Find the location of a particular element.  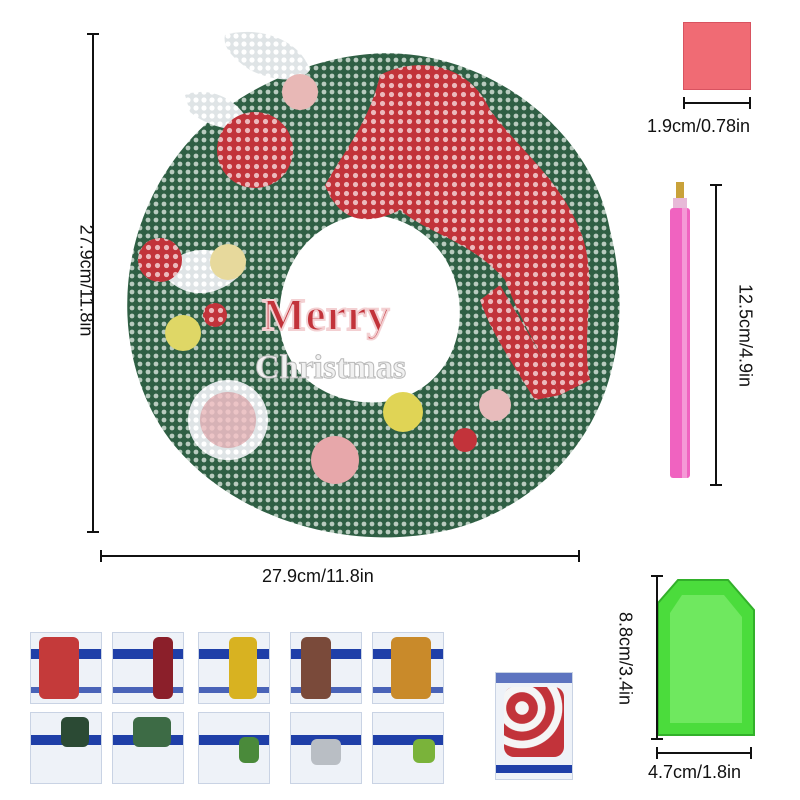

wreath-width-line is located at coordinates (340, 556).